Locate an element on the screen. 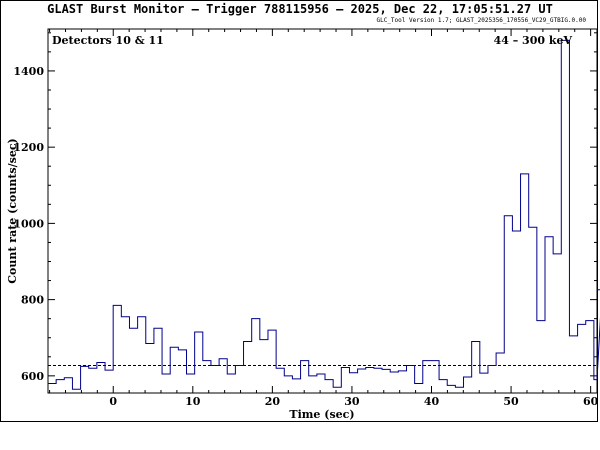  x-tick-label: 30 is located at coordinates (352, 401).